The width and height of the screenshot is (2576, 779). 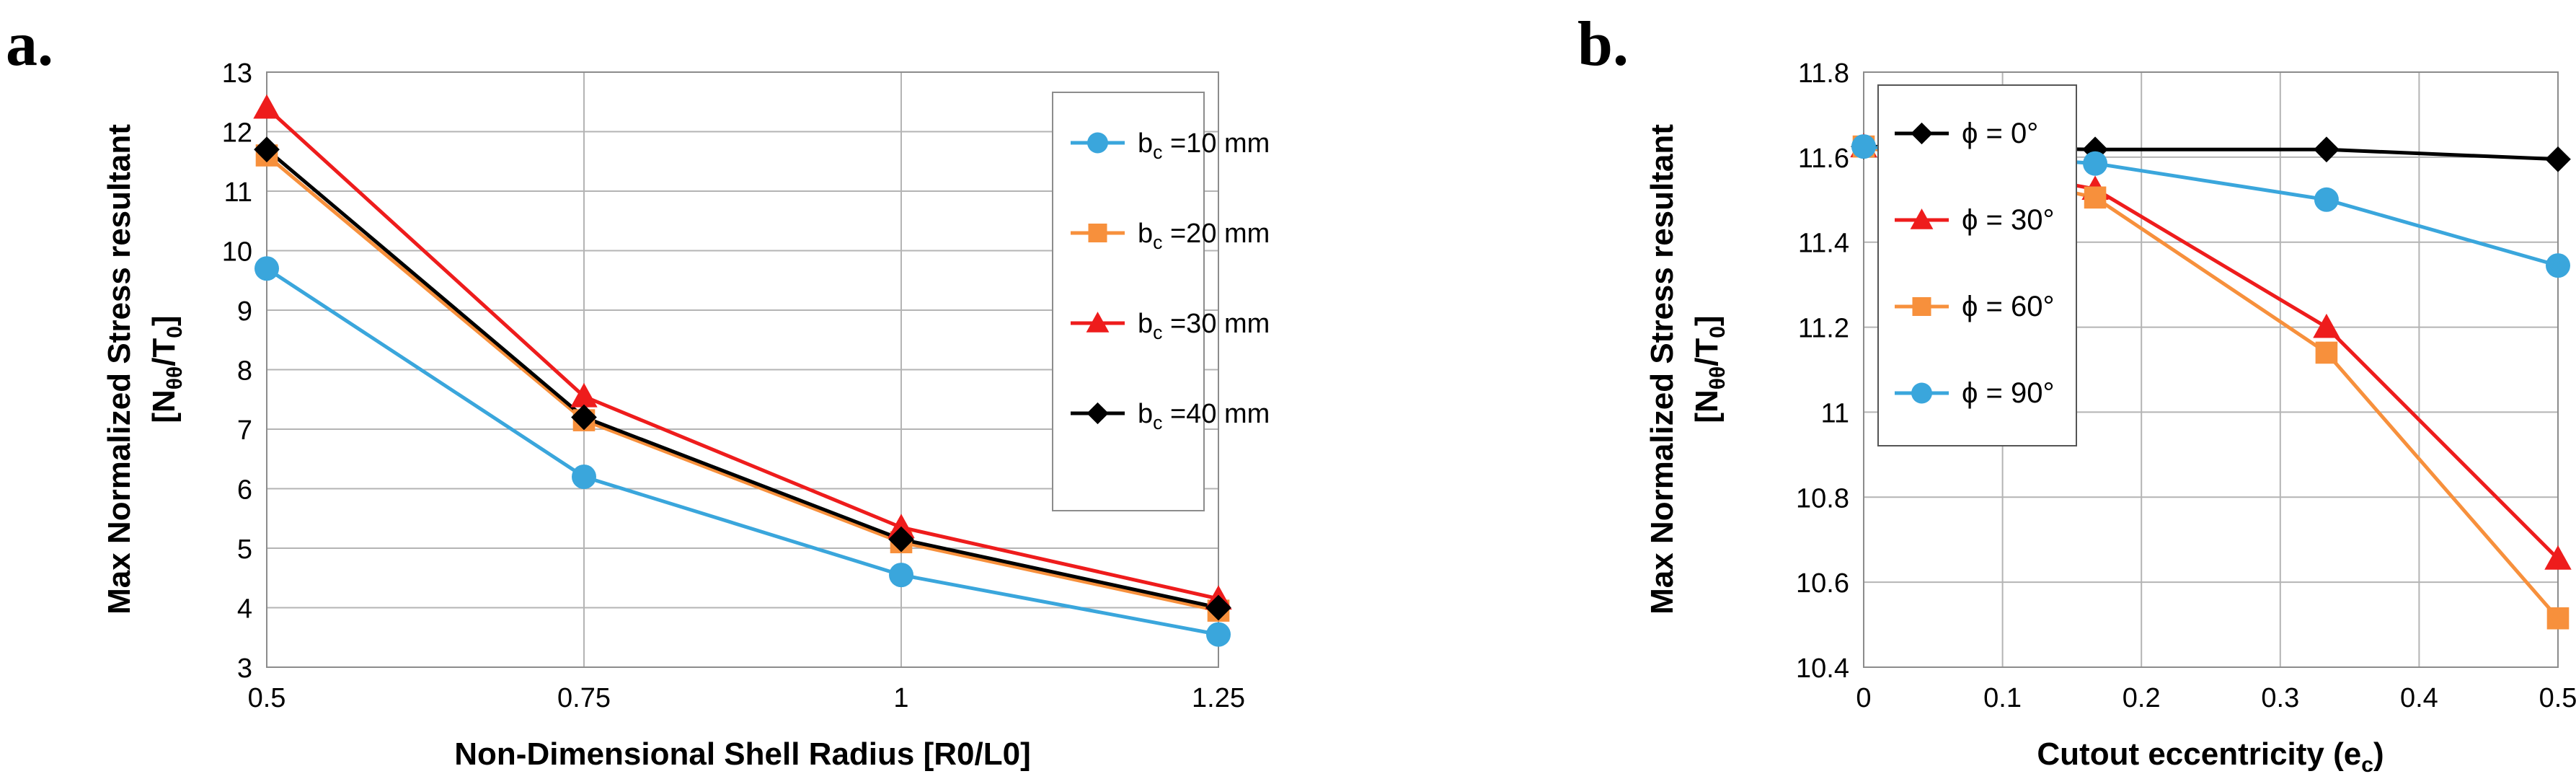 I want to click on panel-a-x-axis-label: Non-Dimensional Shell Radius [R0/L0], so click(x=742, y=754).